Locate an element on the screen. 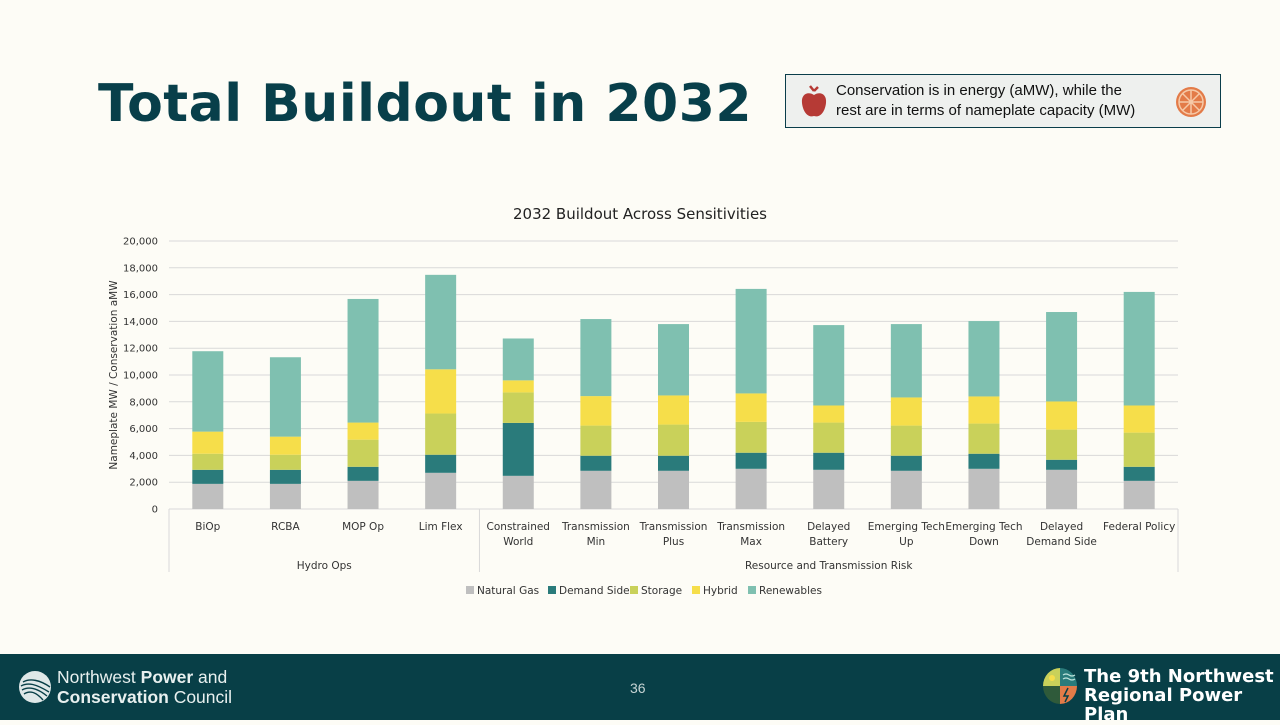  x-tick-label: Demand Side is located at coordinates (1061, 542).